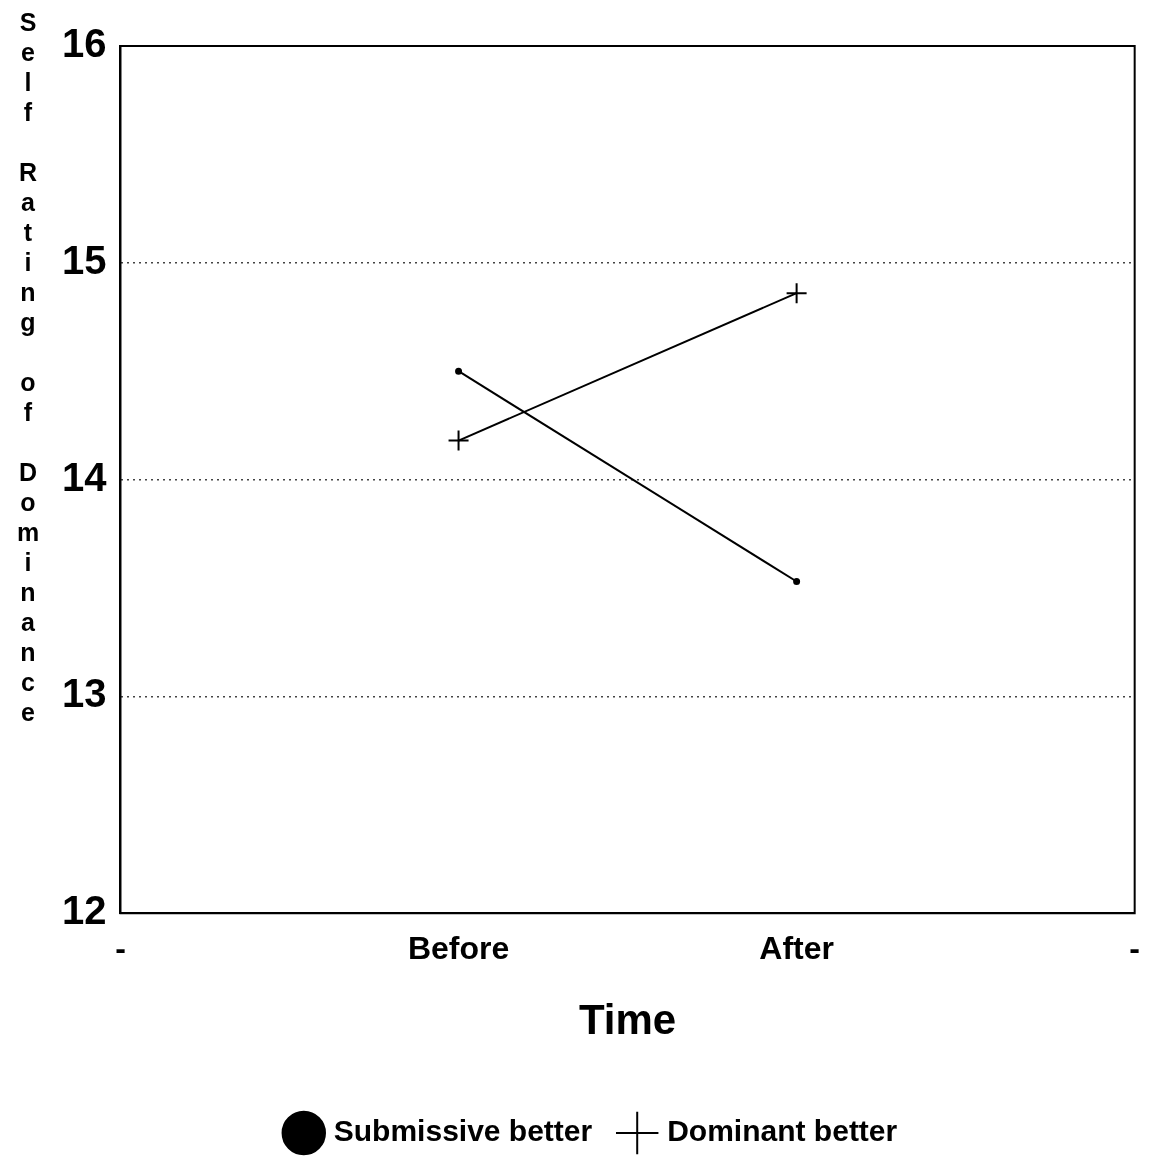 This screenshot has width=1158, height=1170. What do you see at coordinates (84, 910) in the screenshot?
I see `y-tick-label: 12` at bounding box center [84, 910].